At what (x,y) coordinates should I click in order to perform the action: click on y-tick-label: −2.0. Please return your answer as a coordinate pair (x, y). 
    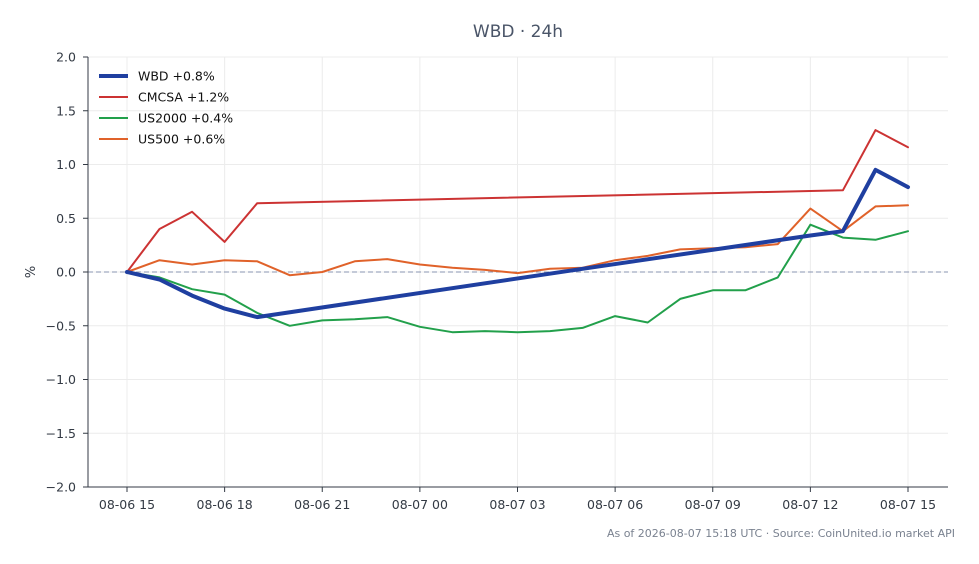
    Looking at the image, I should click on (61, 487).